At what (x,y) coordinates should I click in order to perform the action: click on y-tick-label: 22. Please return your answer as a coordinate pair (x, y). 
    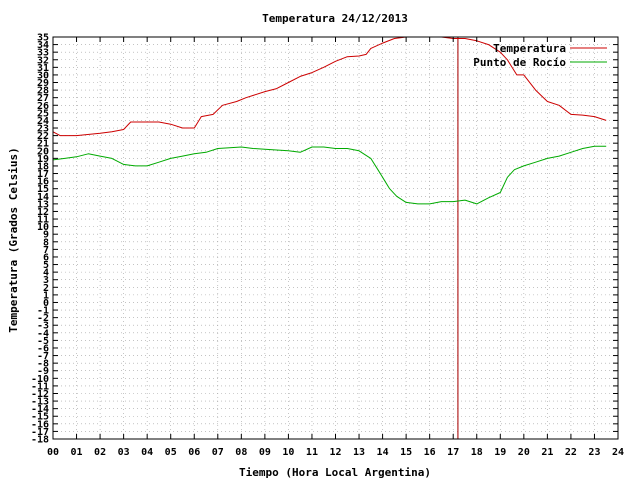
    Looking at the image, I should click on (43, 136).